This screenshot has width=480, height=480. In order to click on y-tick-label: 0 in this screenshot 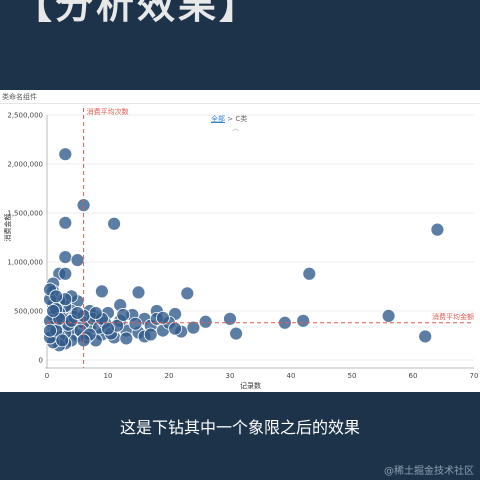, I will do `click(41, 361)`.